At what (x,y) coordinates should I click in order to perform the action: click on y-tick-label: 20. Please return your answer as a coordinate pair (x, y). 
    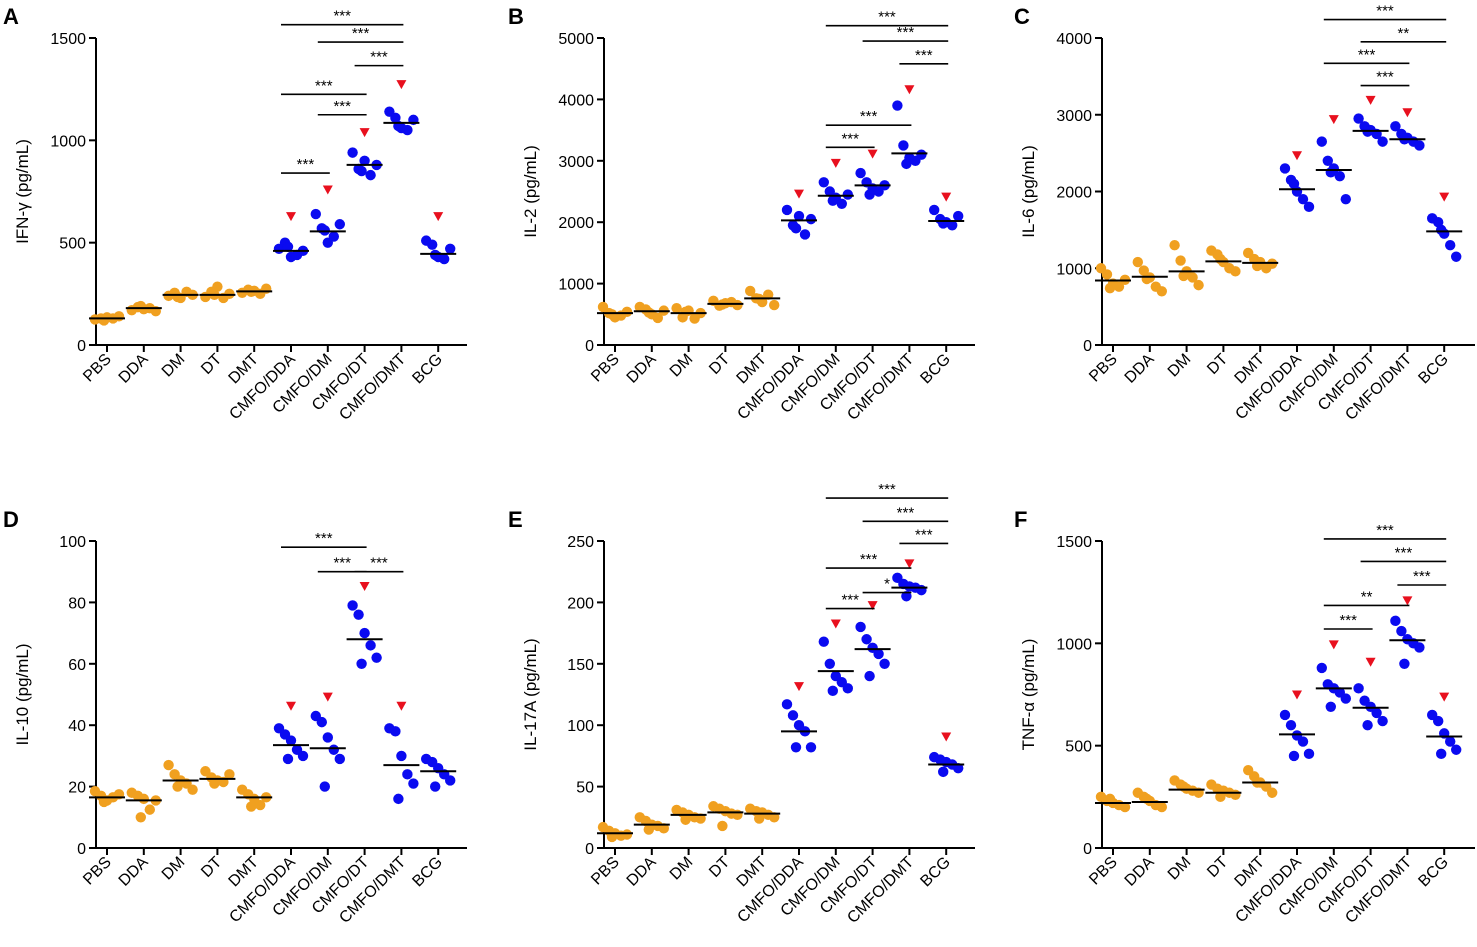
    Looking at the image, I should click on (77, 788).